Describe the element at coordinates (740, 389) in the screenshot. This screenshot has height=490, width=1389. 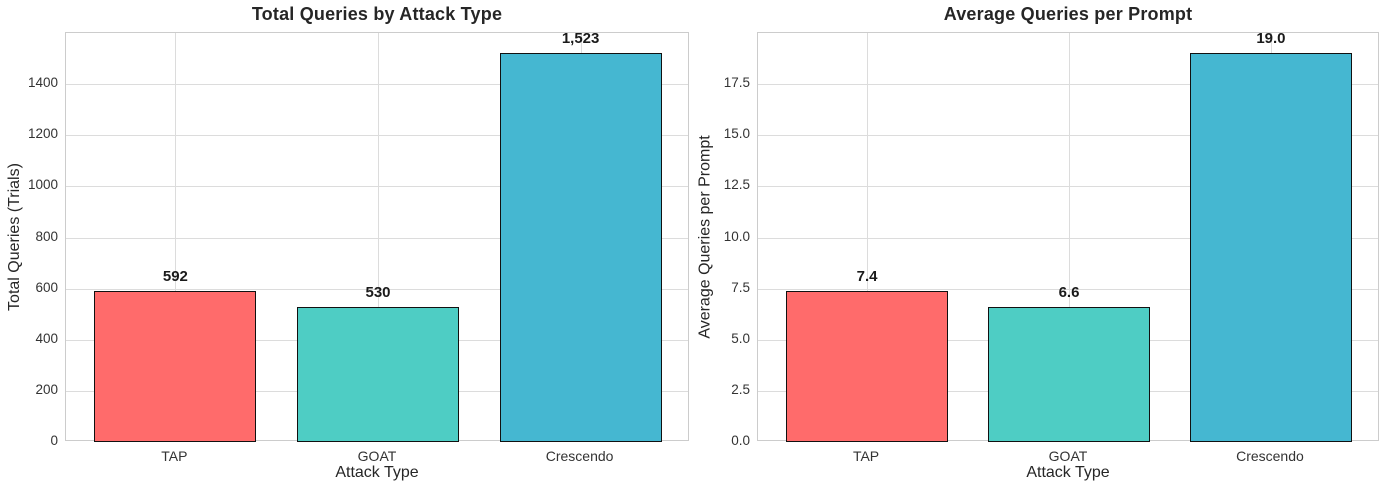
I see `y-tick-label: 2.5` at that location.